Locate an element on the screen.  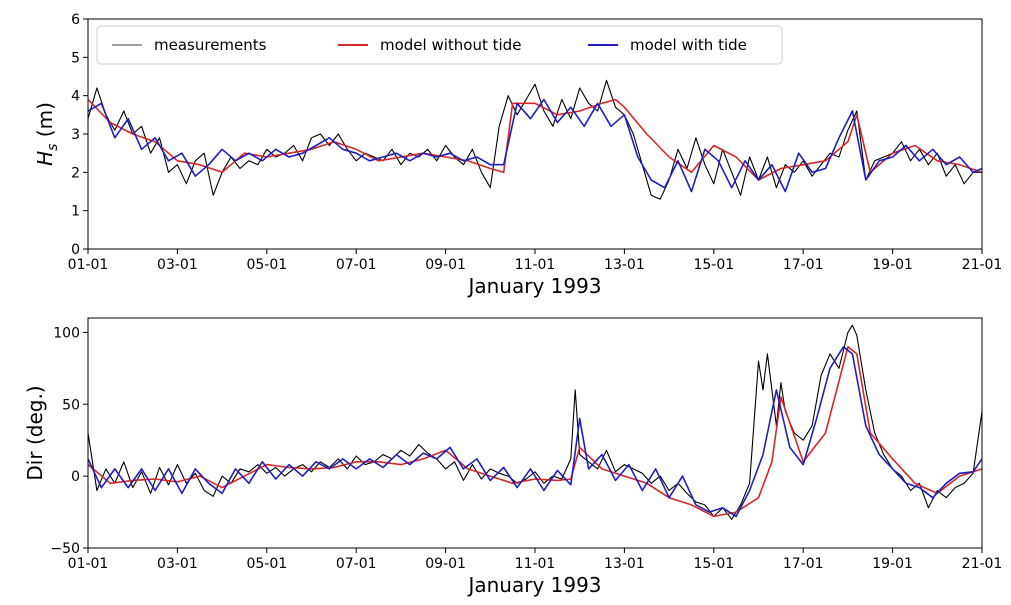
hs-x-tick-label: 21-01 is located at coordinates (982, 265).